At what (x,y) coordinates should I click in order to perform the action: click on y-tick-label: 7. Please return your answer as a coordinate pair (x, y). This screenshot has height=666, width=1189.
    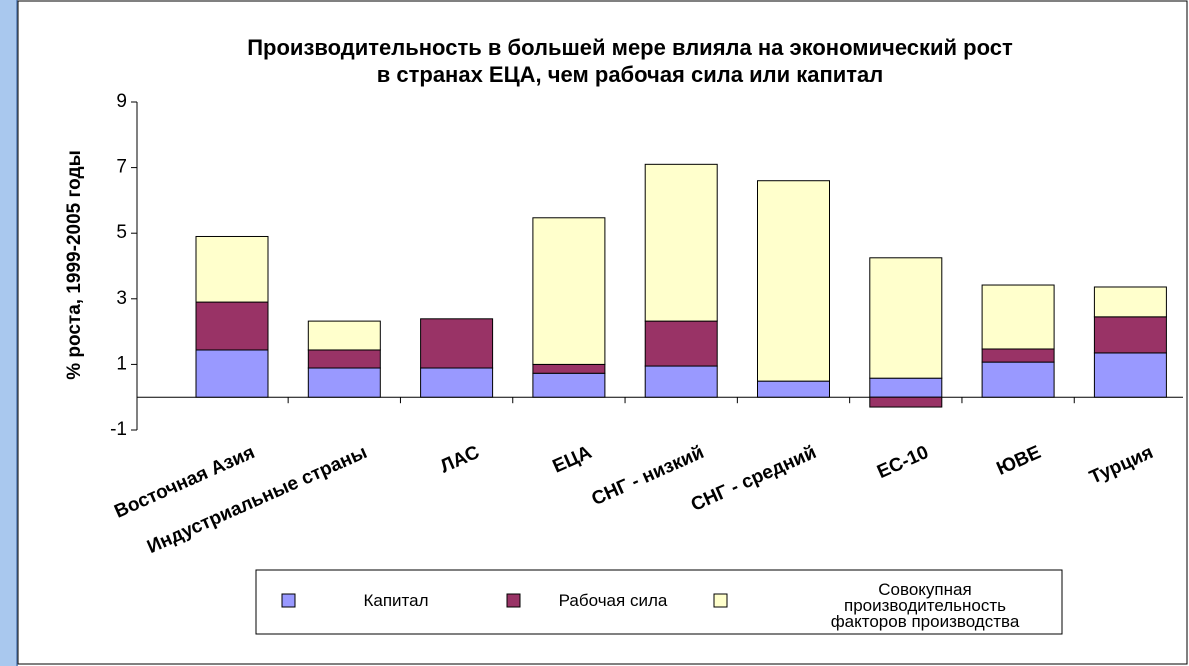
    Looking at the image, I should click on (121, 167).